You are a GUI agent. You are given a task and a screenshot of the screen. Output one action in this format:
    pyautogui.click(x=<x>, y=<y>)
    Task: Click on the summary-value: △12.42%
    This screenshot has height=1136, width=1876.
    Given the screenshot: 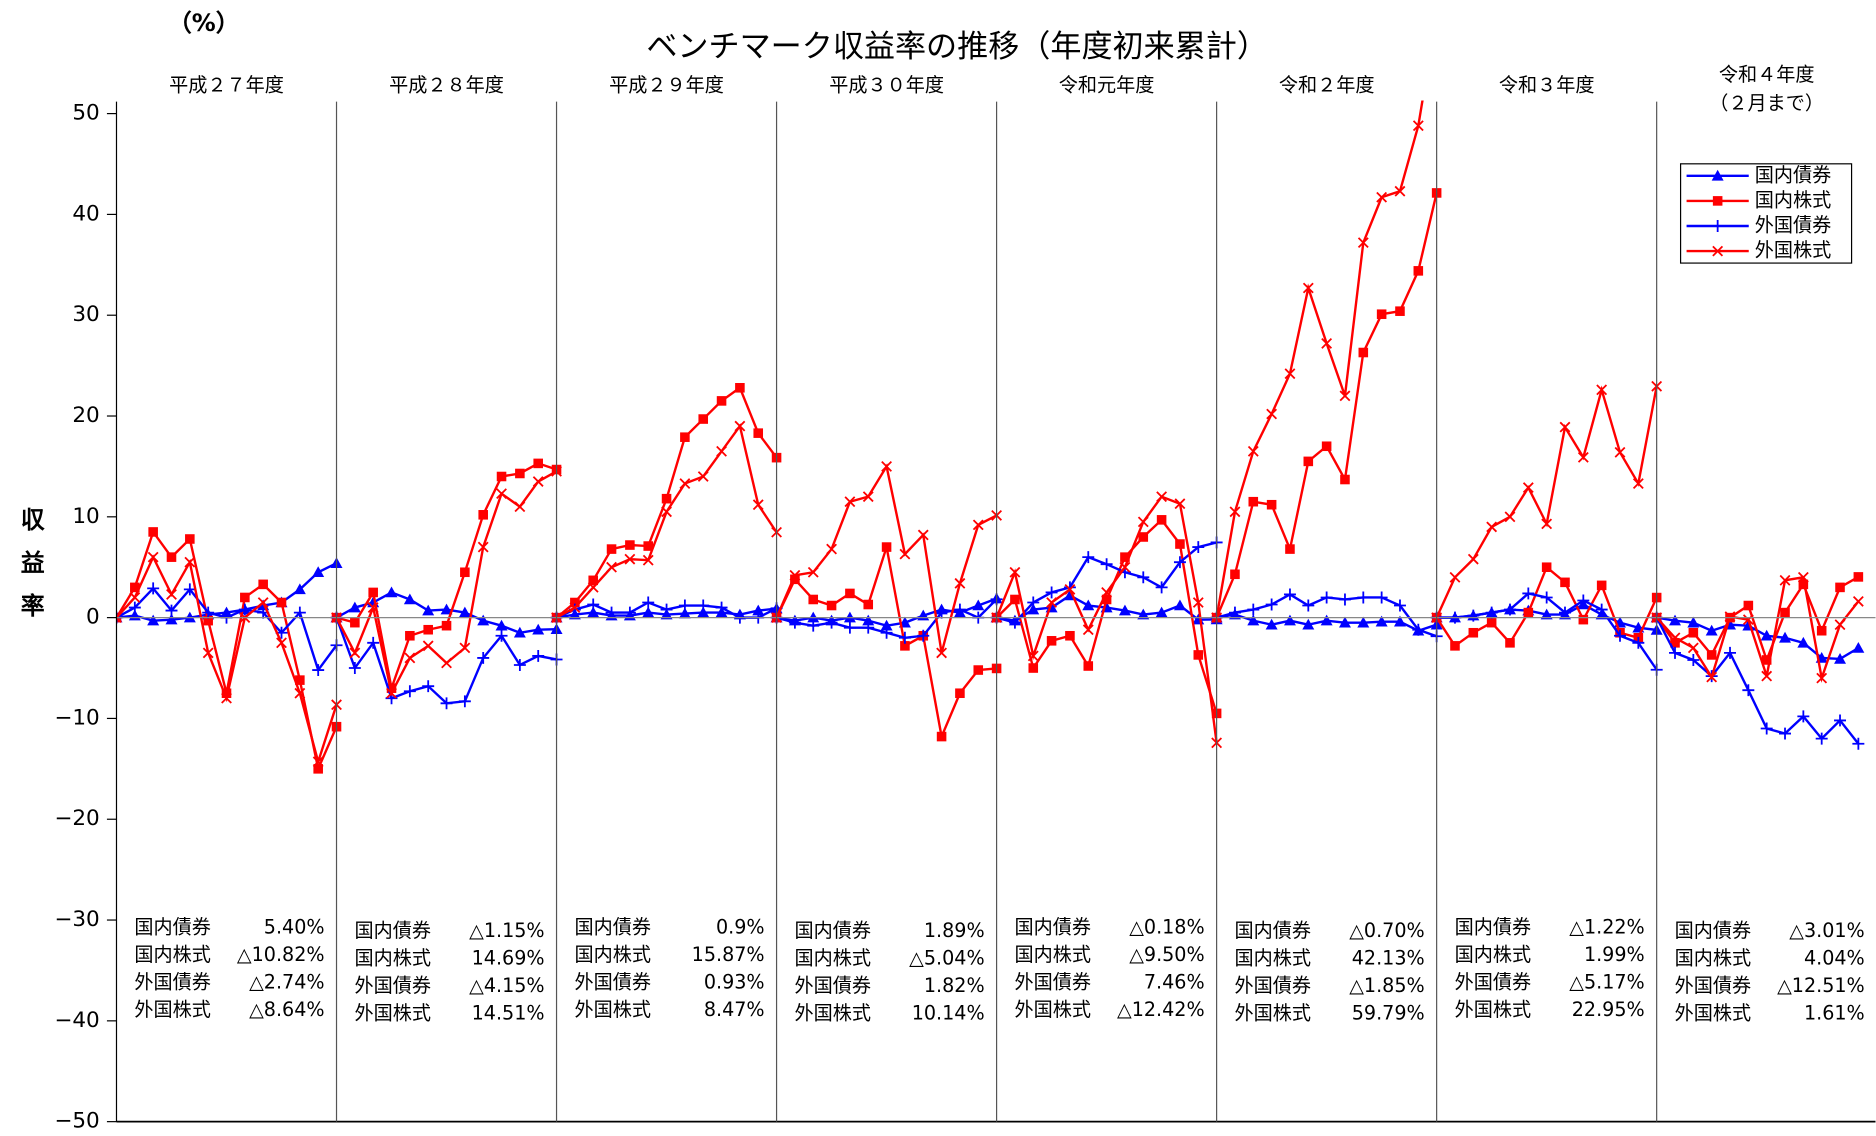 What is the action you would take?
    pyautogui.click(x=1161, y=1009)
    